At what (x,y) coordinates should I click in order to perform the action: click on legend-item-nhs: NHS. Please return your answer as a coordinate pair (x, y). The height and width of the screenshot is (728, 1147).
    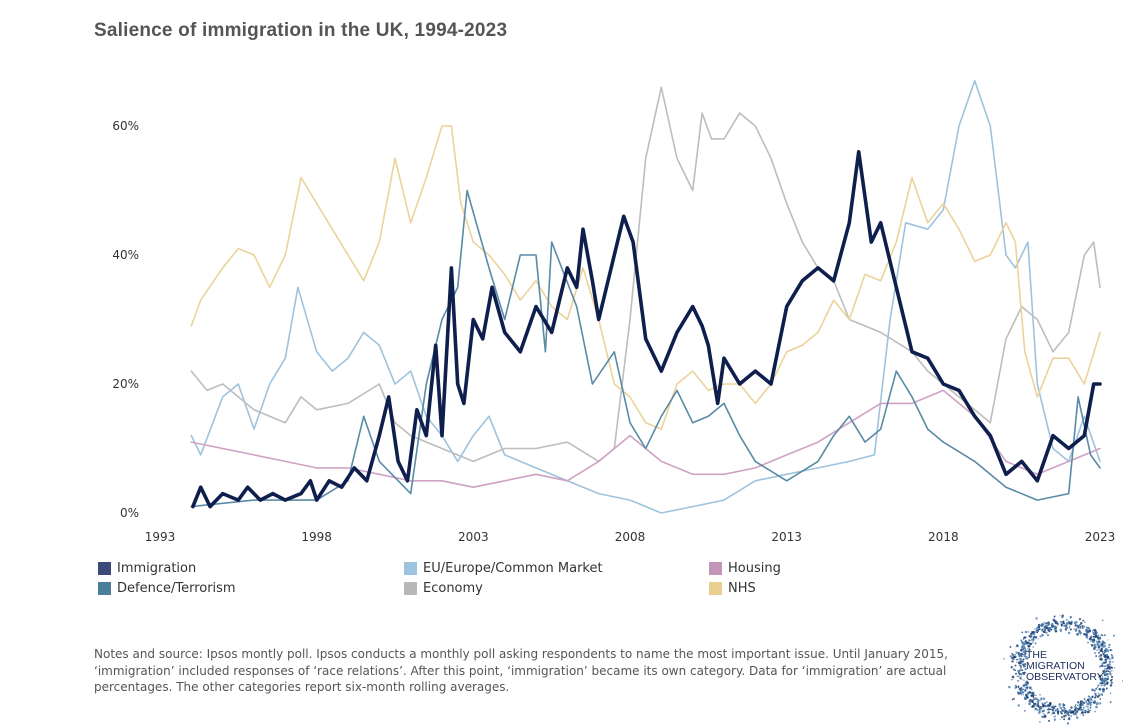
    Looking at the image, I should click on (732, 588).